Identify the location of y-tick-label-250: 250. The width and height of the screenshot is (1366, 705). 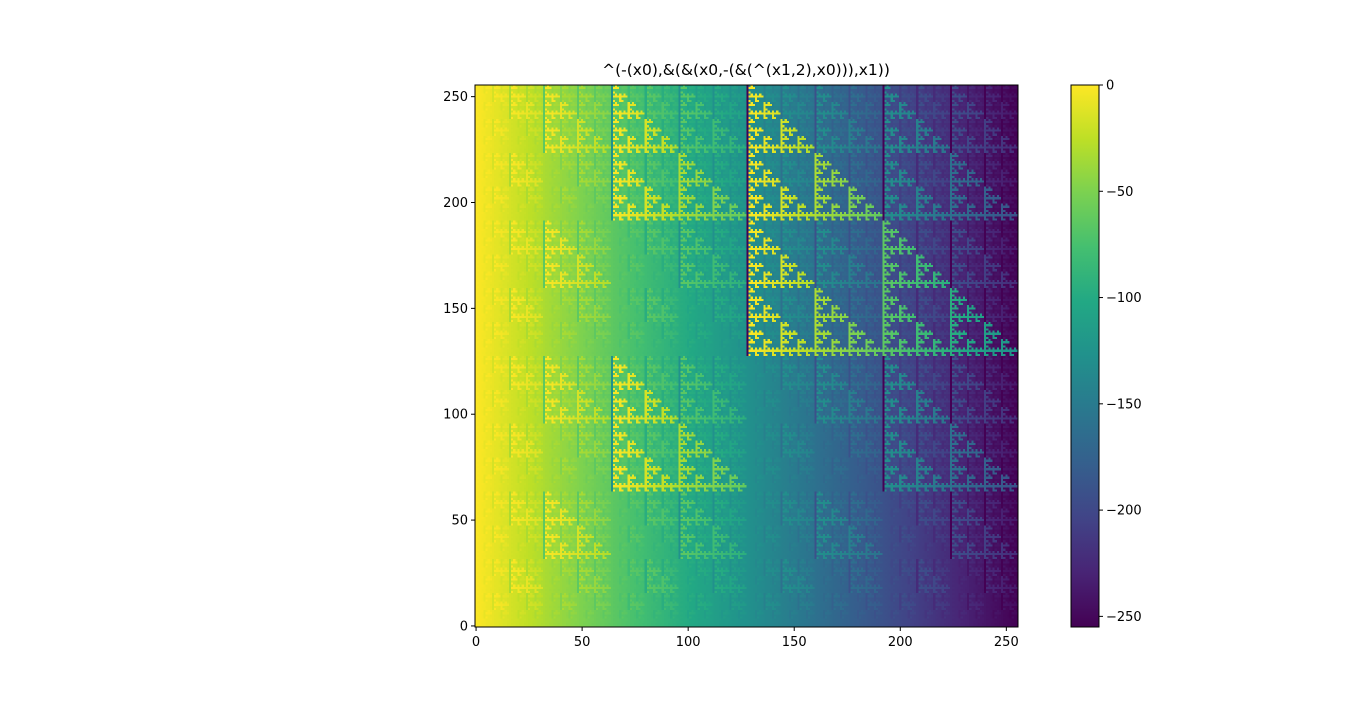
(455, 97).